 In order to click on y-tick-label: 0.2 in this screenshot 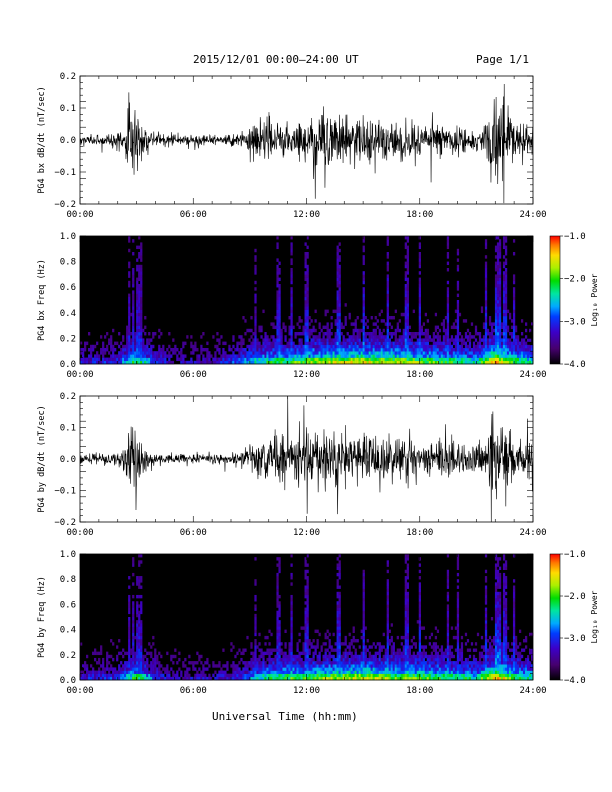, I will do `click(68, 397)`.